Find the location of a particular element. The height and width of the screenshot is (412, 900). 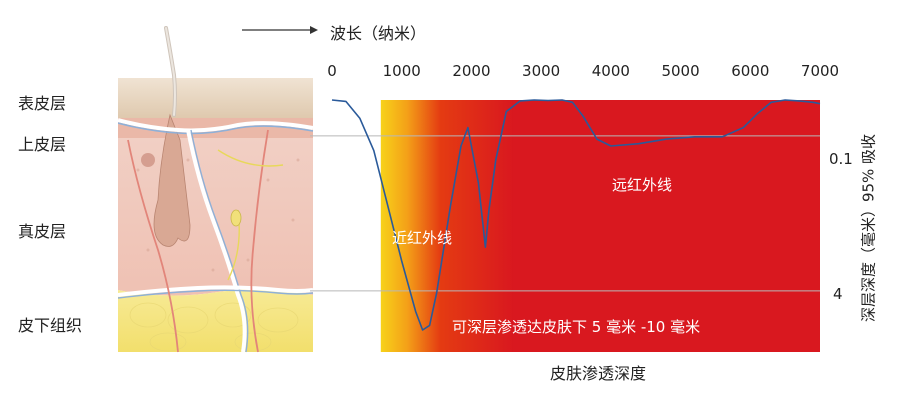

x-tick-label: 6000 is located at coordinates (750, 71).